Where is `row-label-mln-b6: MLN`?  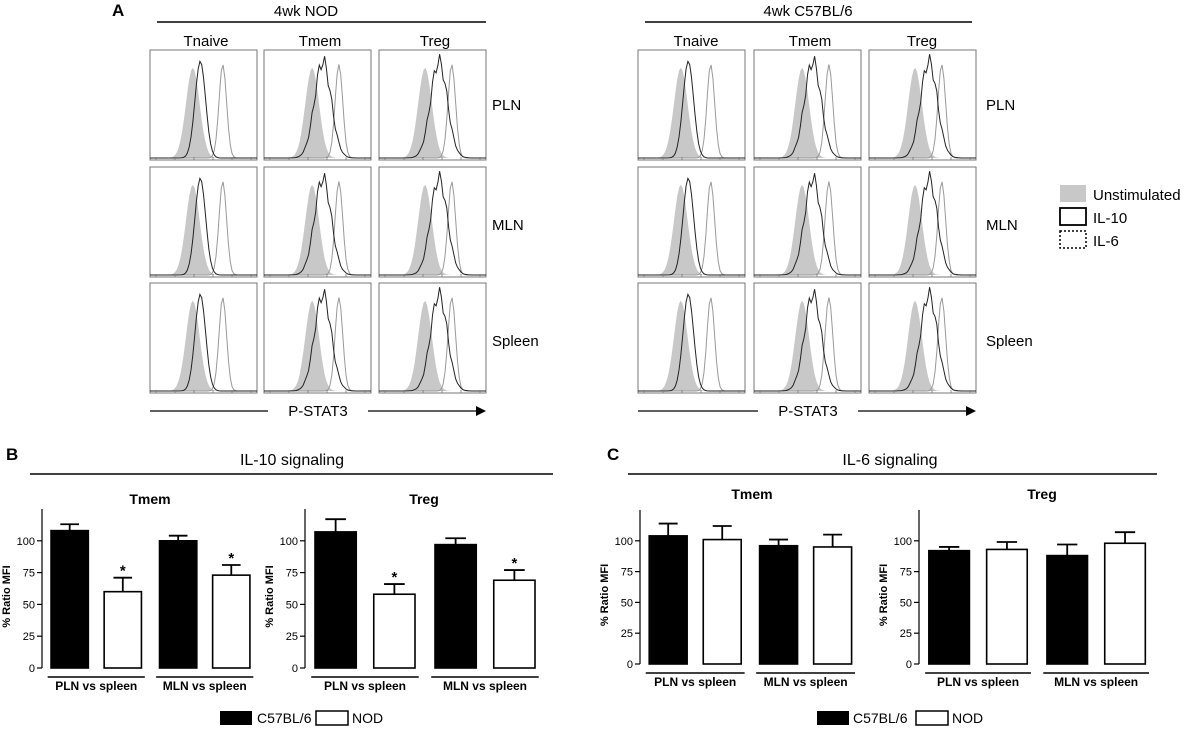
row-label-mln-b6: MLN is located at coordinates (1002, 225).